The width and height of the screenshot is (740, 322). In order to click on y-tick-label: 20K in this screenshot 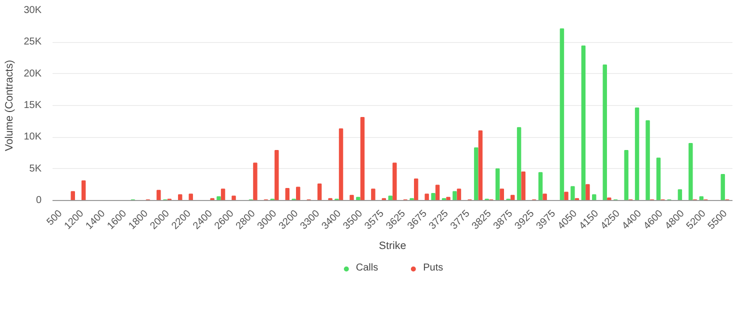, I will do `click(33, 74)`.